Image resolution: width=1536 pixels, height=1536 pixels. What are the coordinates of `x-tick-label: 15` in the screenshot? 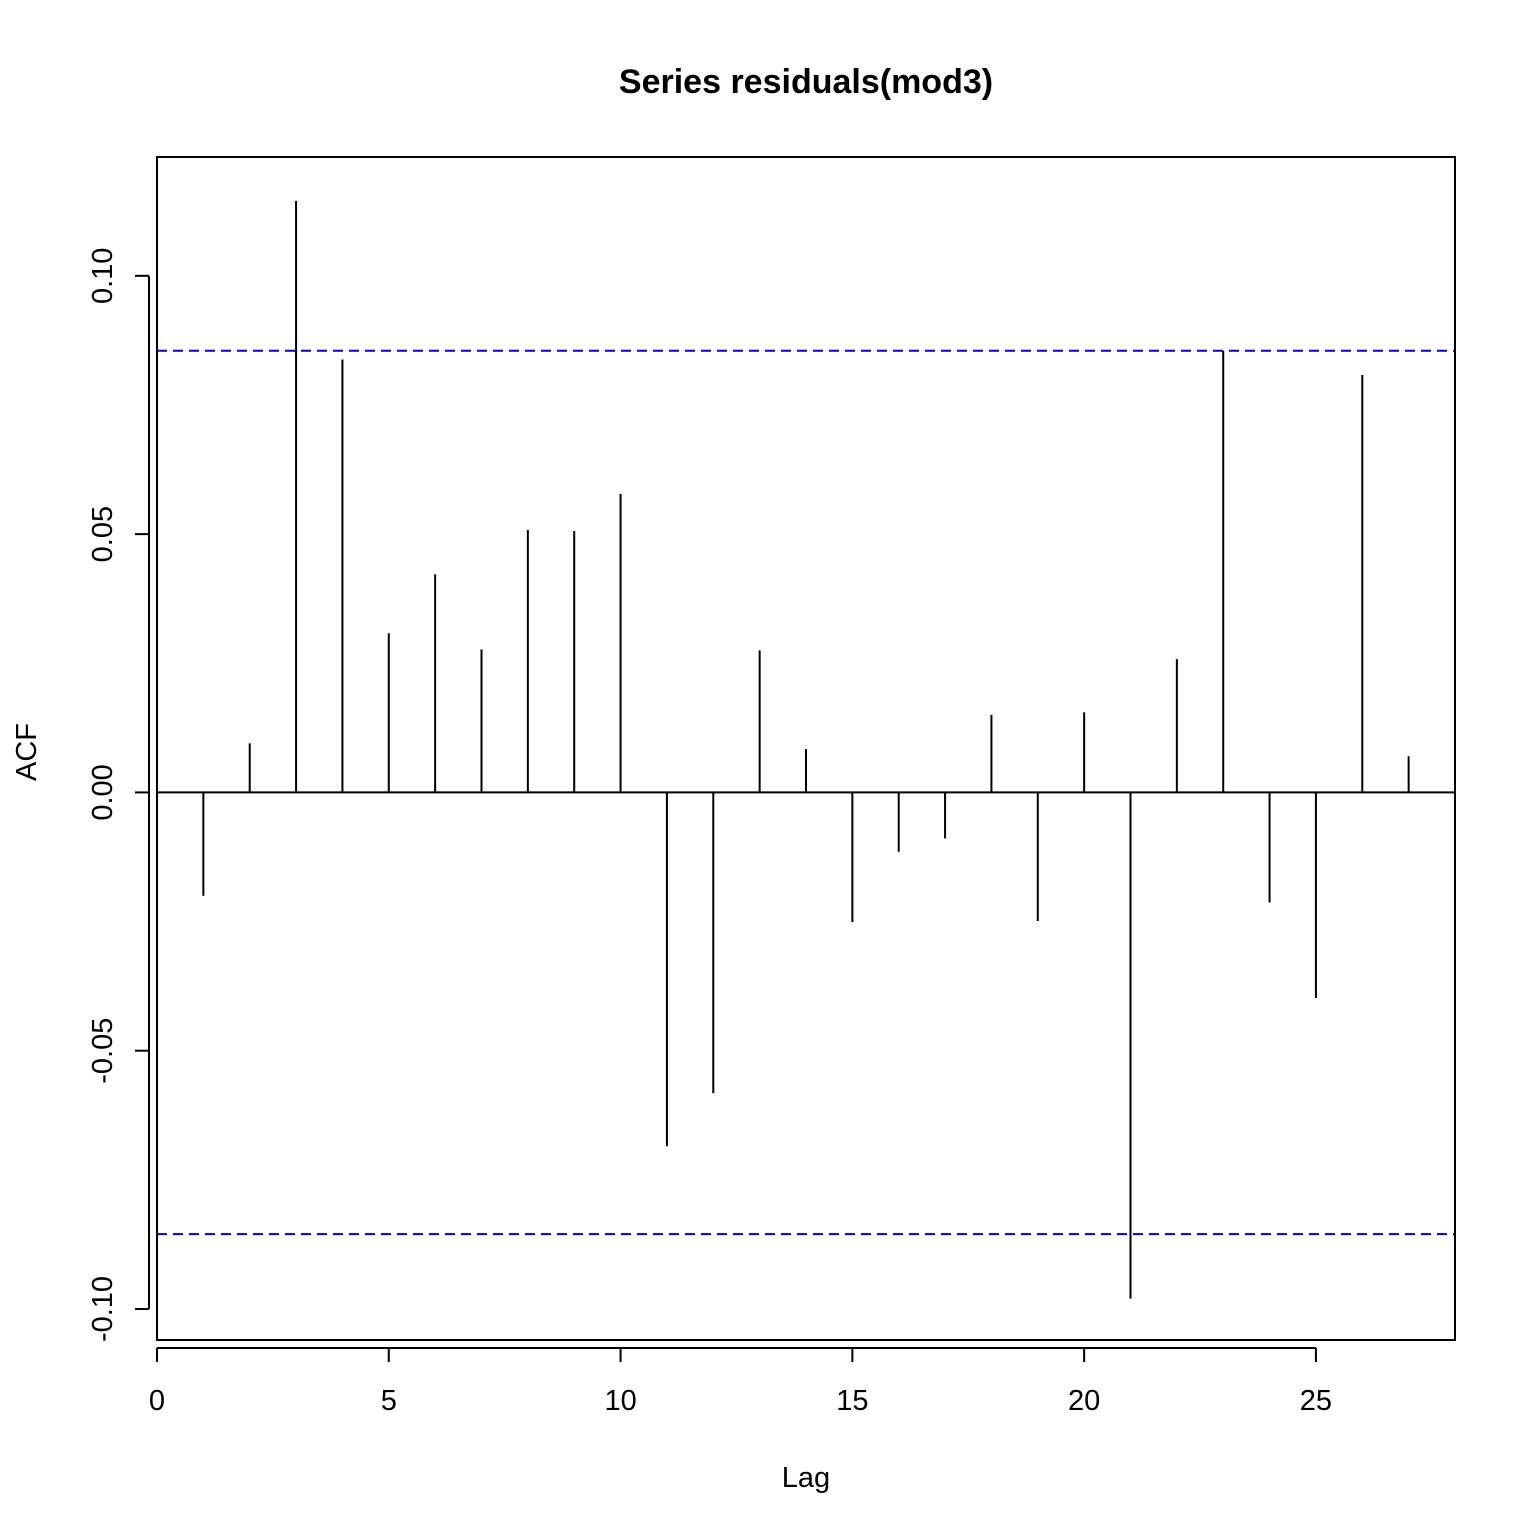 It's located at (852, 1401).